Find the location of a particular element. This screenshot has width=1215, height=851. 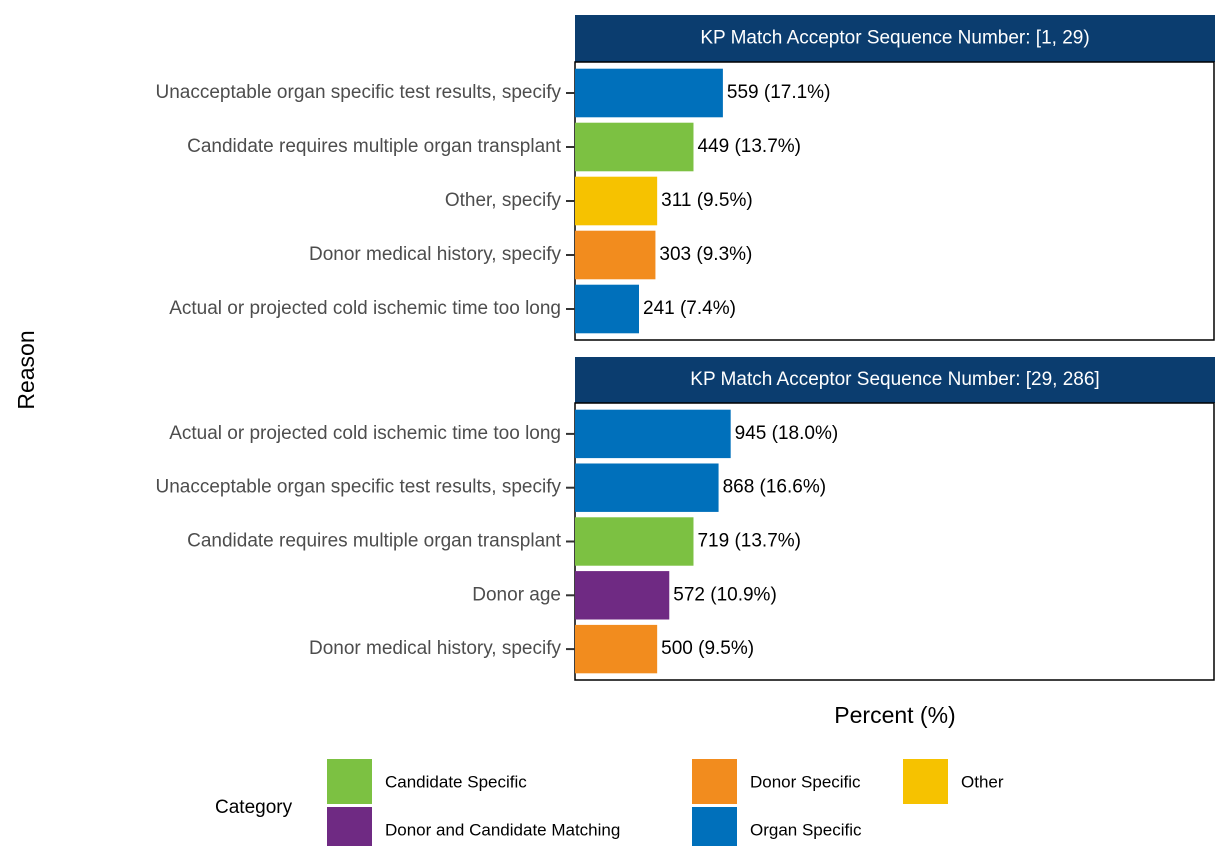

data-label: 572 (10.9%) is located at coordinates (725, 594).